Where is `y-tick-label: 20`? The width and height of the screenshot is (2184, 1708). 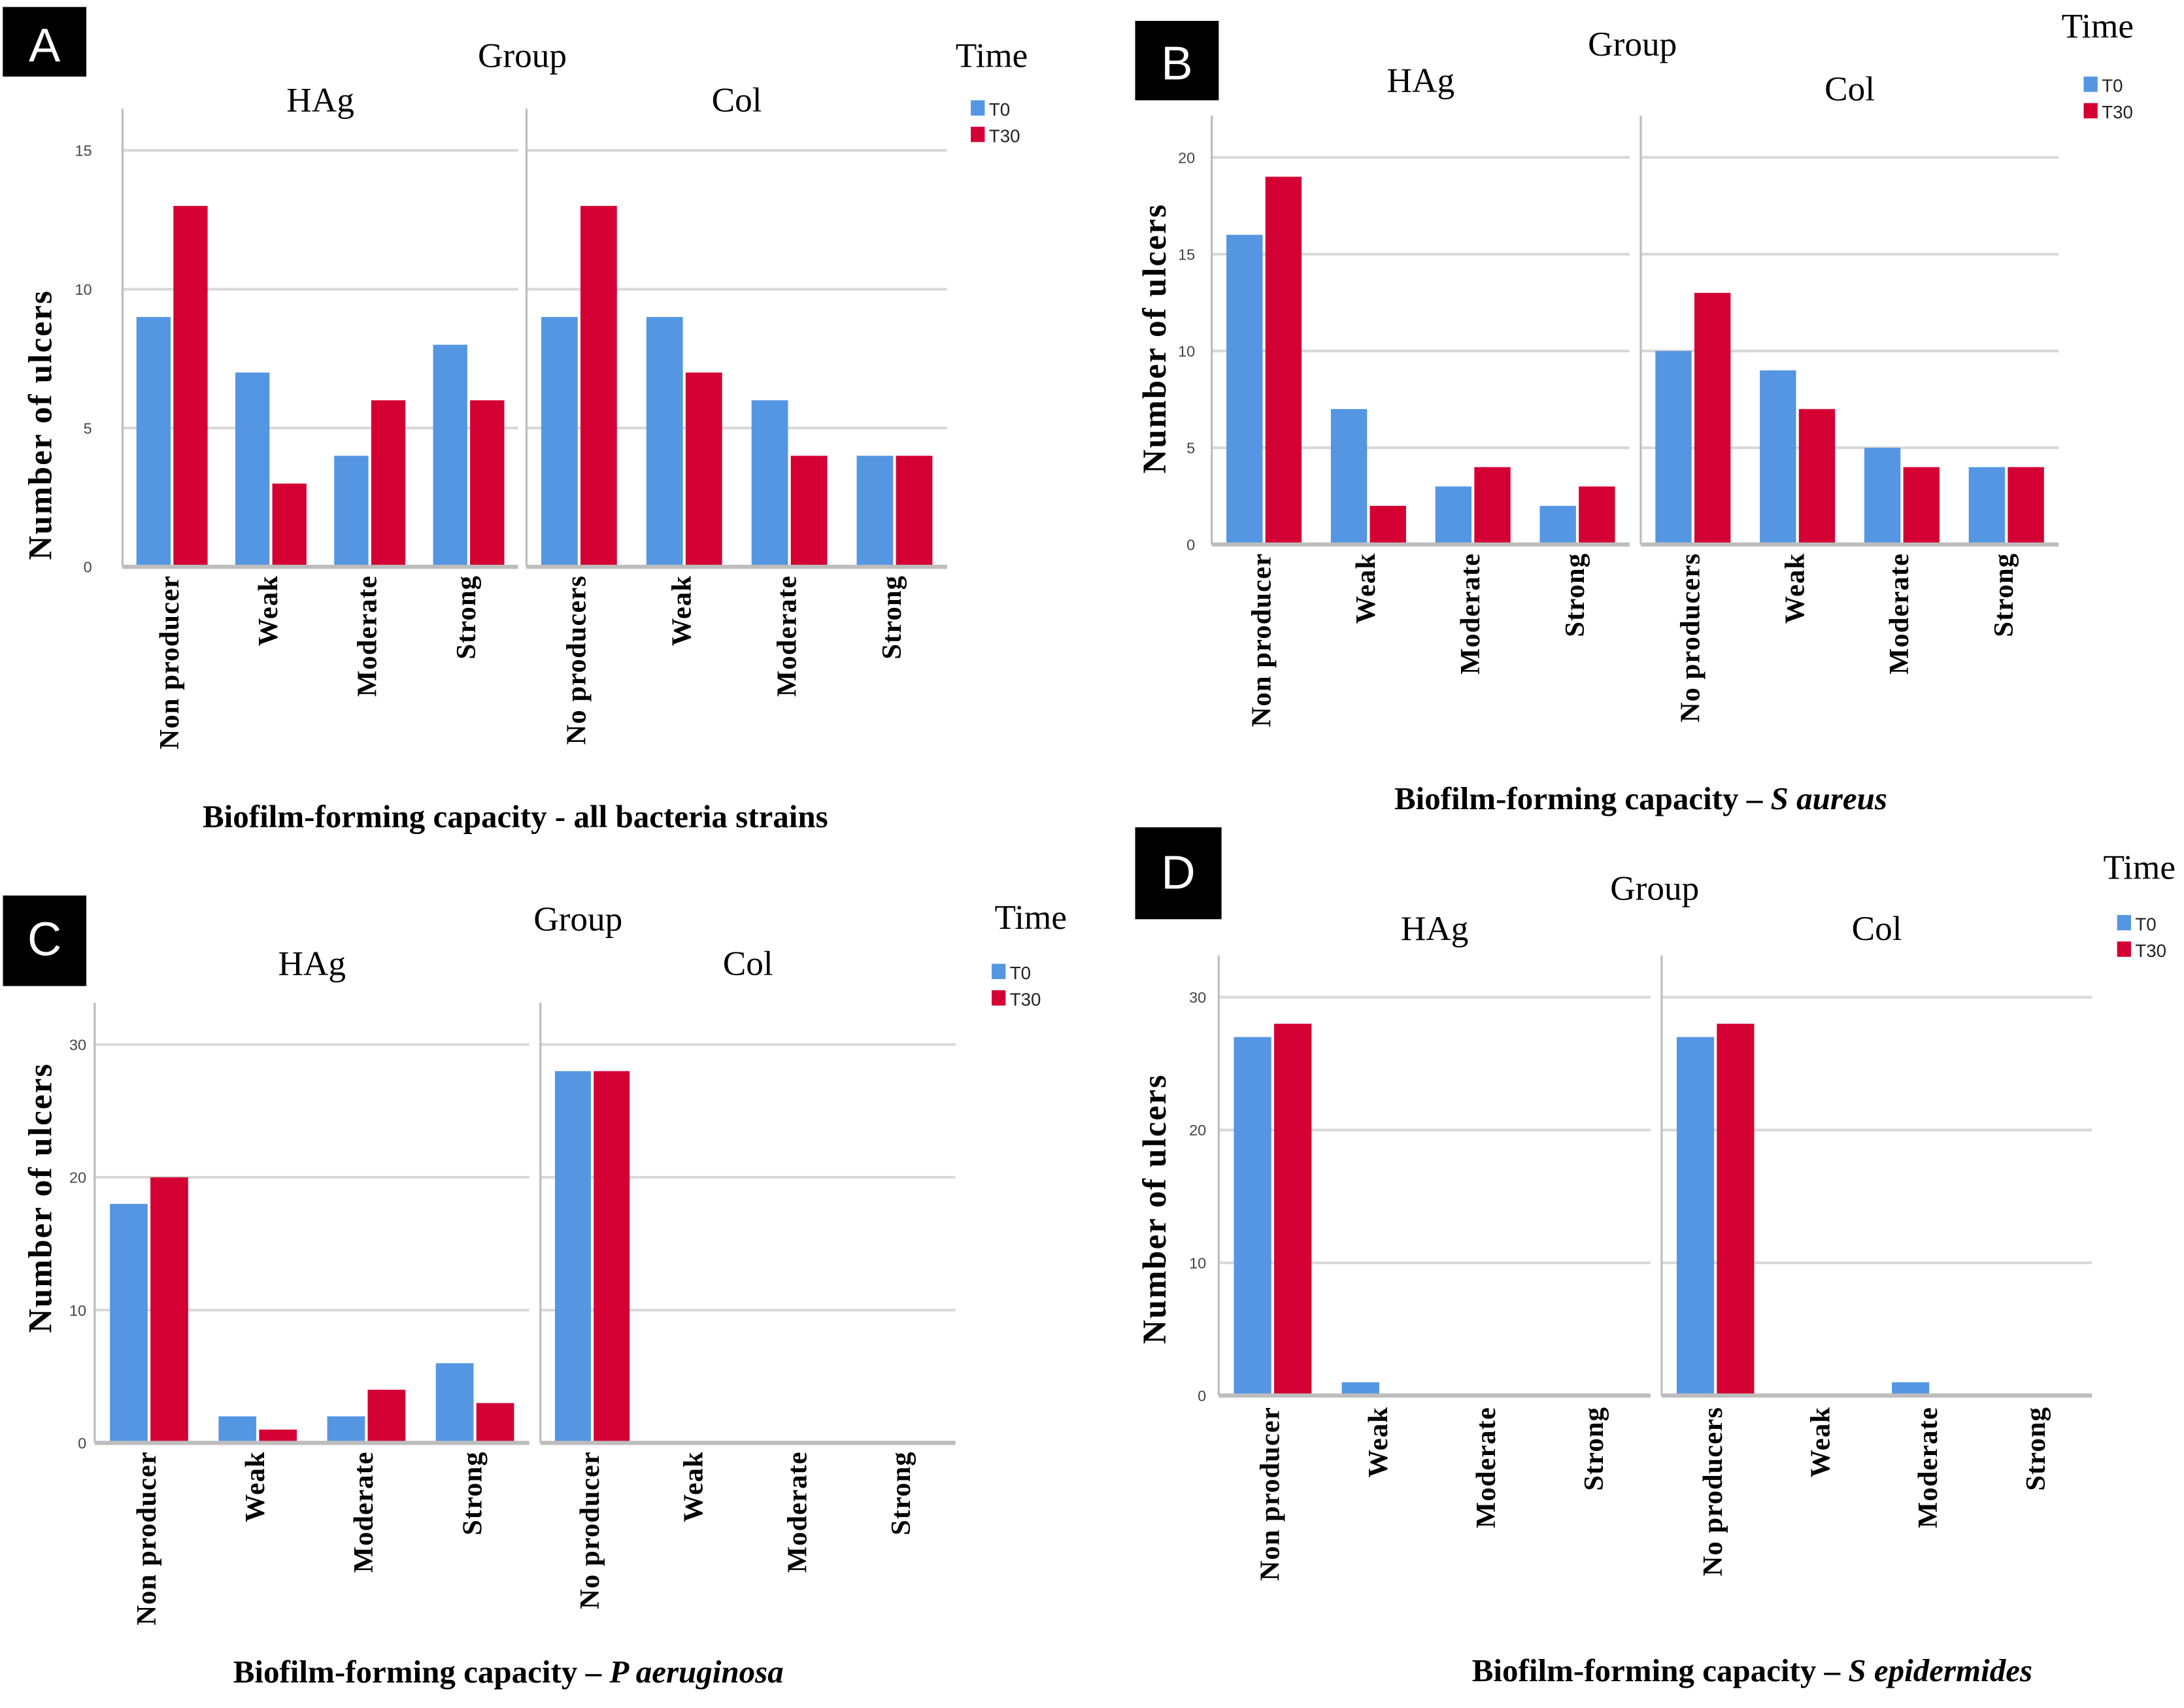 y-tick-label: 20 is located at coordinates (77, 1177).